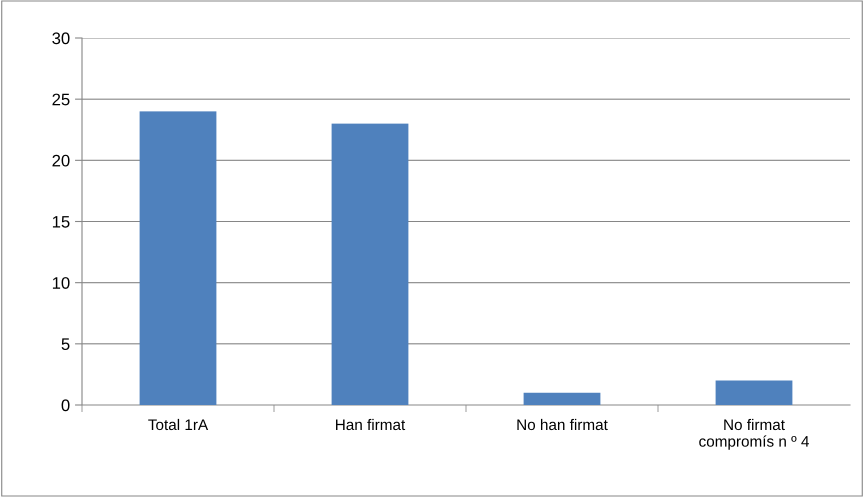 The image size is (864, 497). I want to click on y-tick-label: 20, so click(61, 160).